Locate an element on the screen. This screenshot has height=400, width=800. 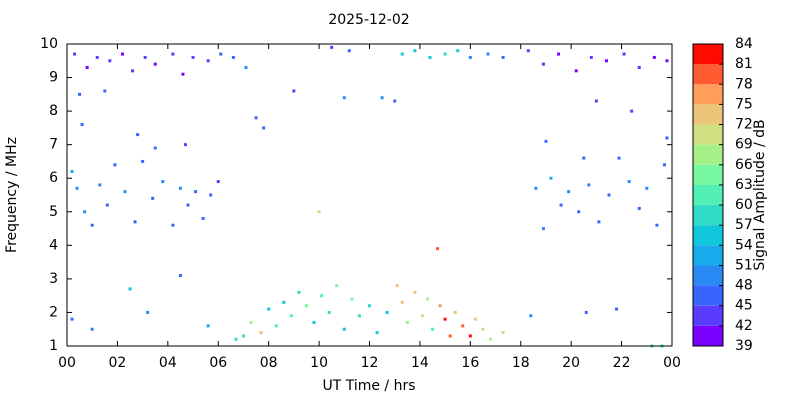
y-tick-label: 10 is located at coordinates (49, 44).